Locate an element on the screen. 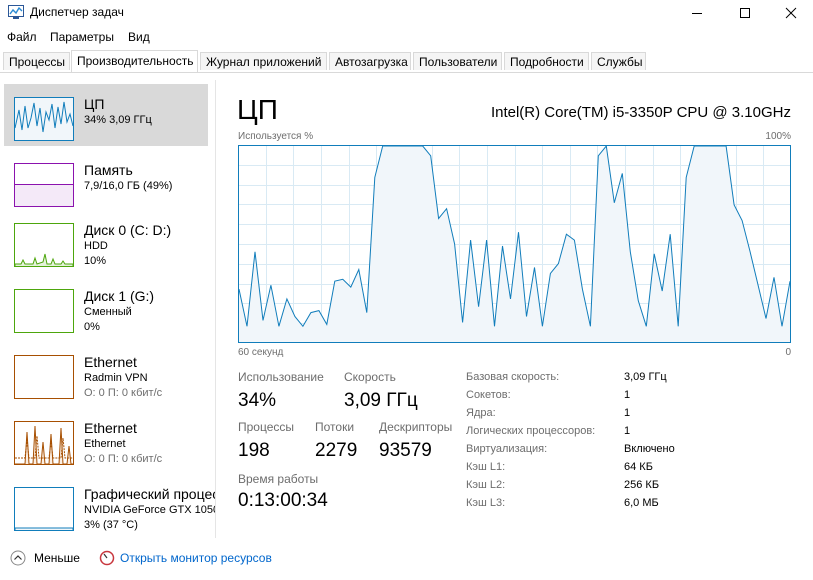 The width and height of the screenshot is (813, 580). minimize-button is located at coordinates (697, 13).